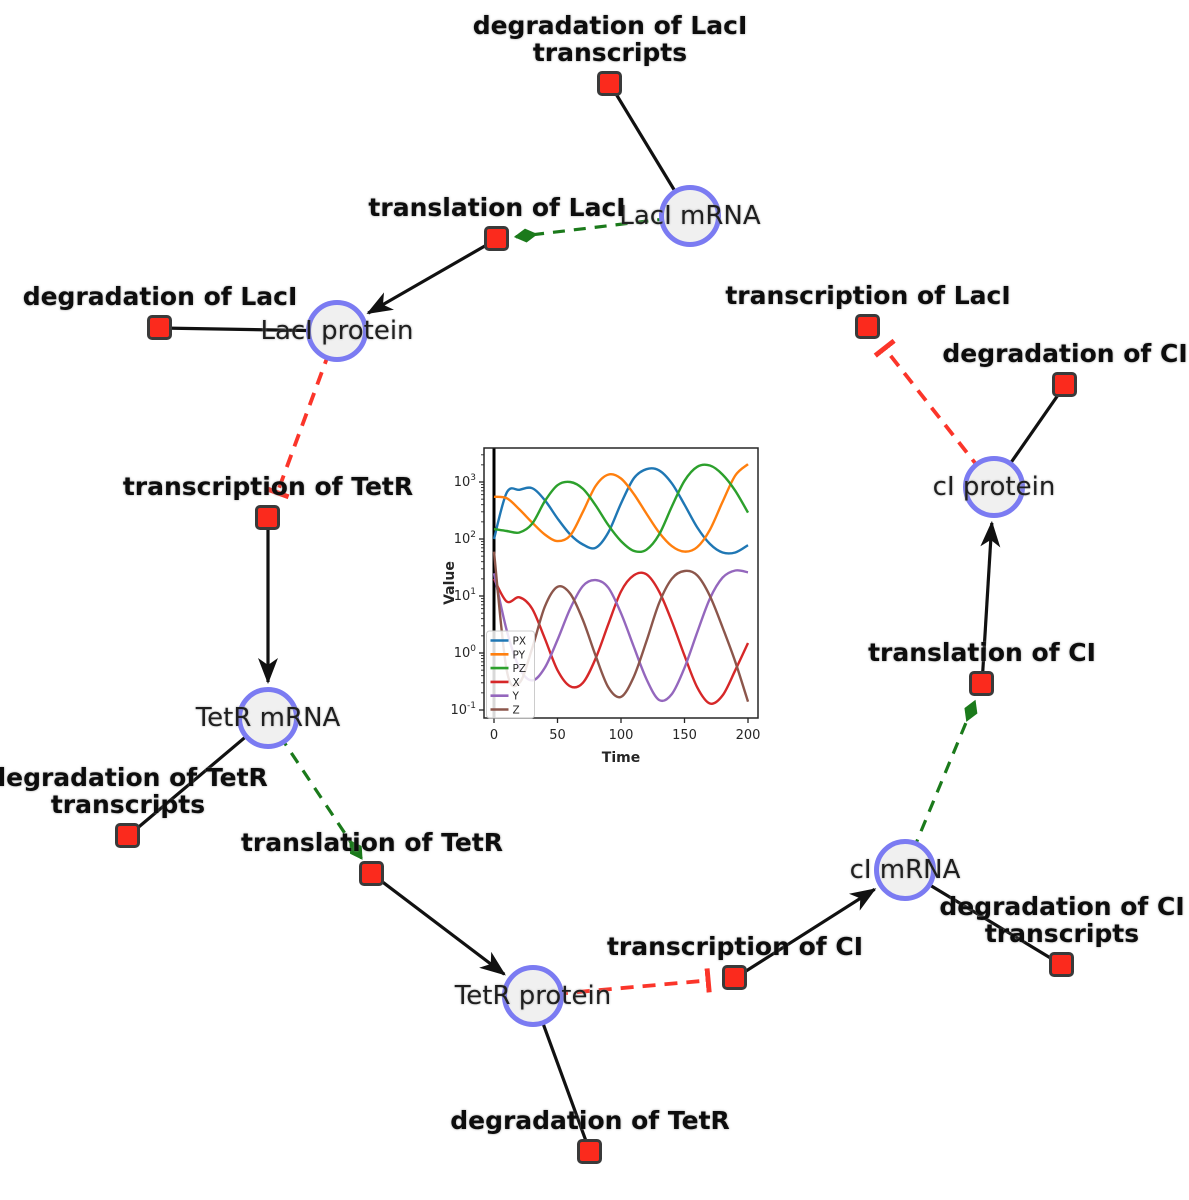 Image resolution: width=1189 pixels, height=1200 pixels. What do you see at coordinates (465, 652) in the screenshot?
I see `chart-ytick-1e0: 10⁰` at bounding box center [465, 652].